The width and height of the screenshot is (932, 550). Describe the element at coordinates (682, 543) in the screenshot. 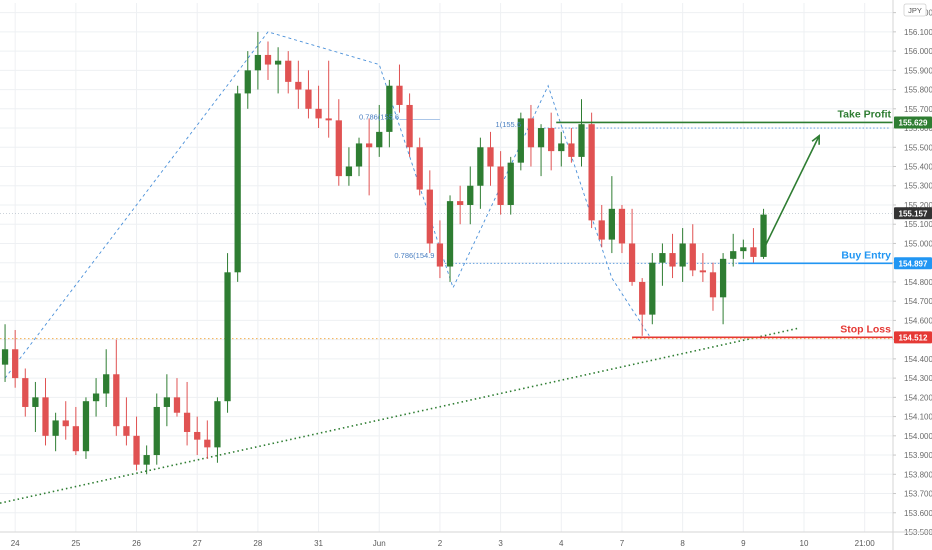

I see `time-tick-label: 8` at that location.